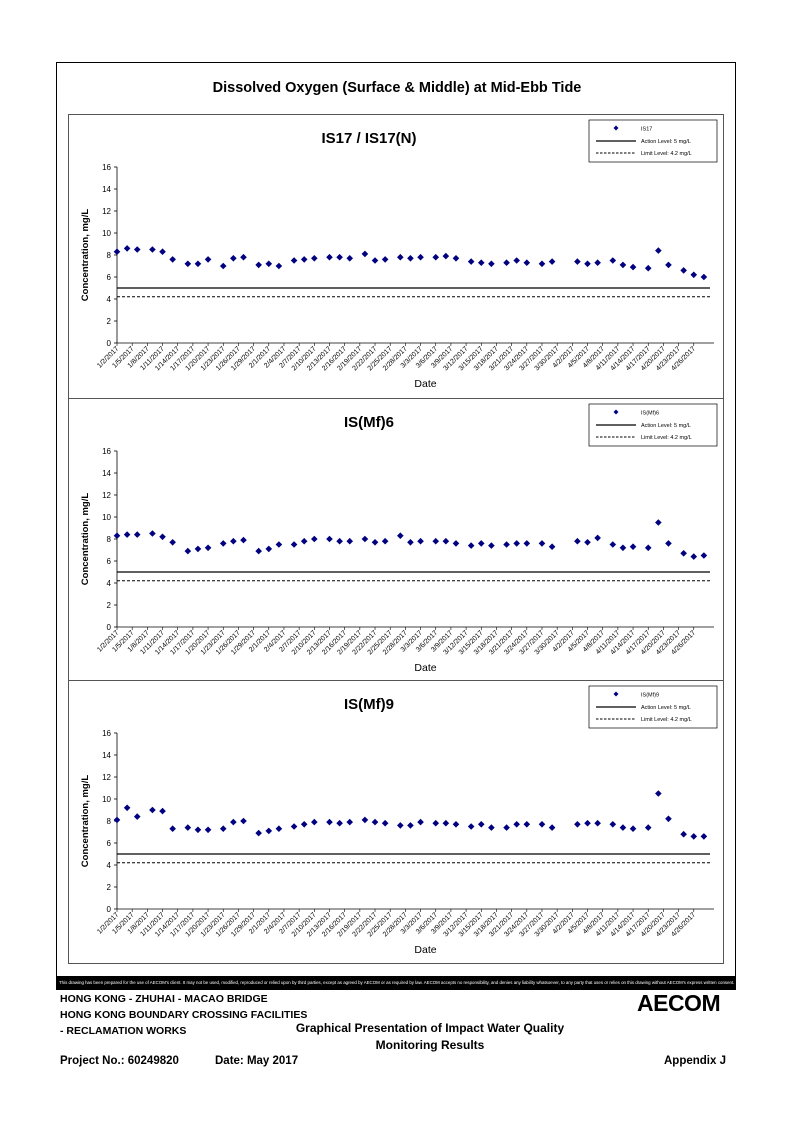  I want to click on legend-series-label: IS(Mf)9, so click(650, 696).